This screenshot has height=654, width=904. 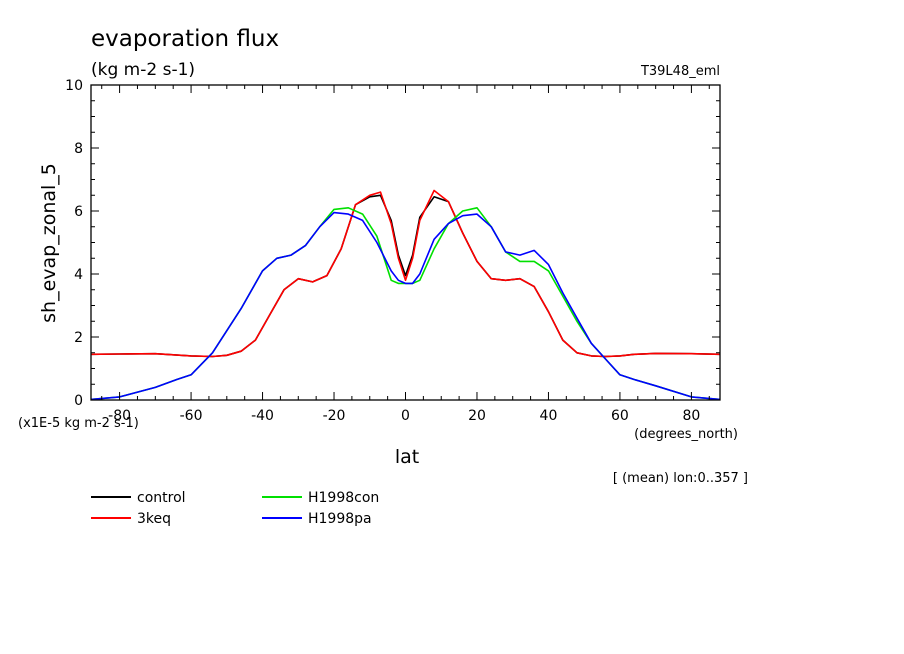 I want to click on y-tick-label: 8, so click(x=78, y=149).